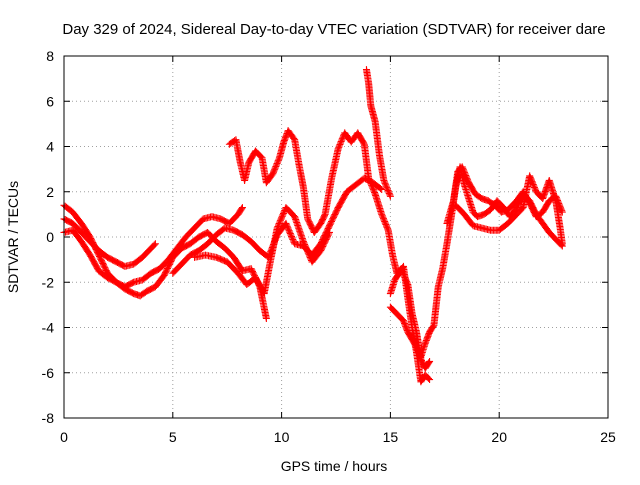 The height and width of the screenshot is (485, 640). What do you see at coordinates (282, 437) in the screenshot?
I see `x-tick-label: 10` at bounding box center [282, 437].